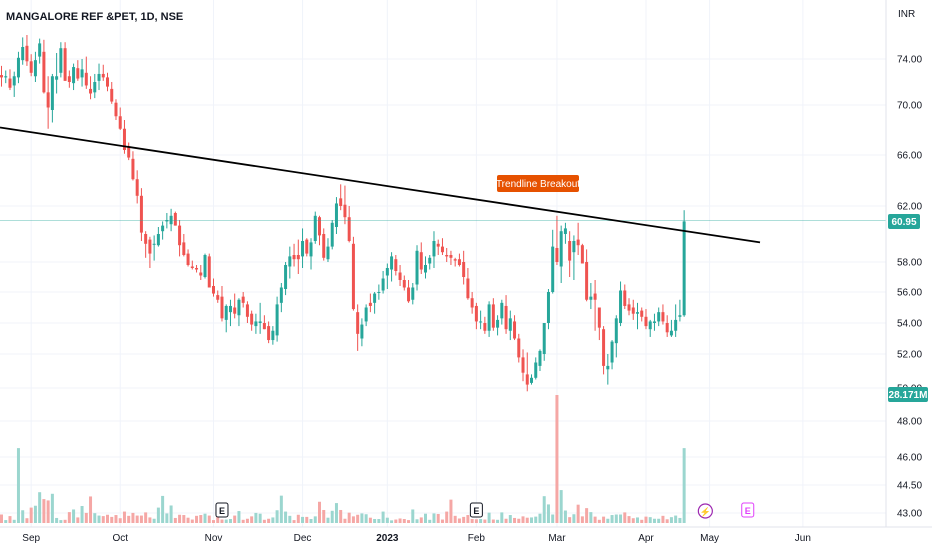  What do you see at coordinates (709, 538) in the screenshot?
I see `time-tick-label: May` at bounding box center [709, 538].